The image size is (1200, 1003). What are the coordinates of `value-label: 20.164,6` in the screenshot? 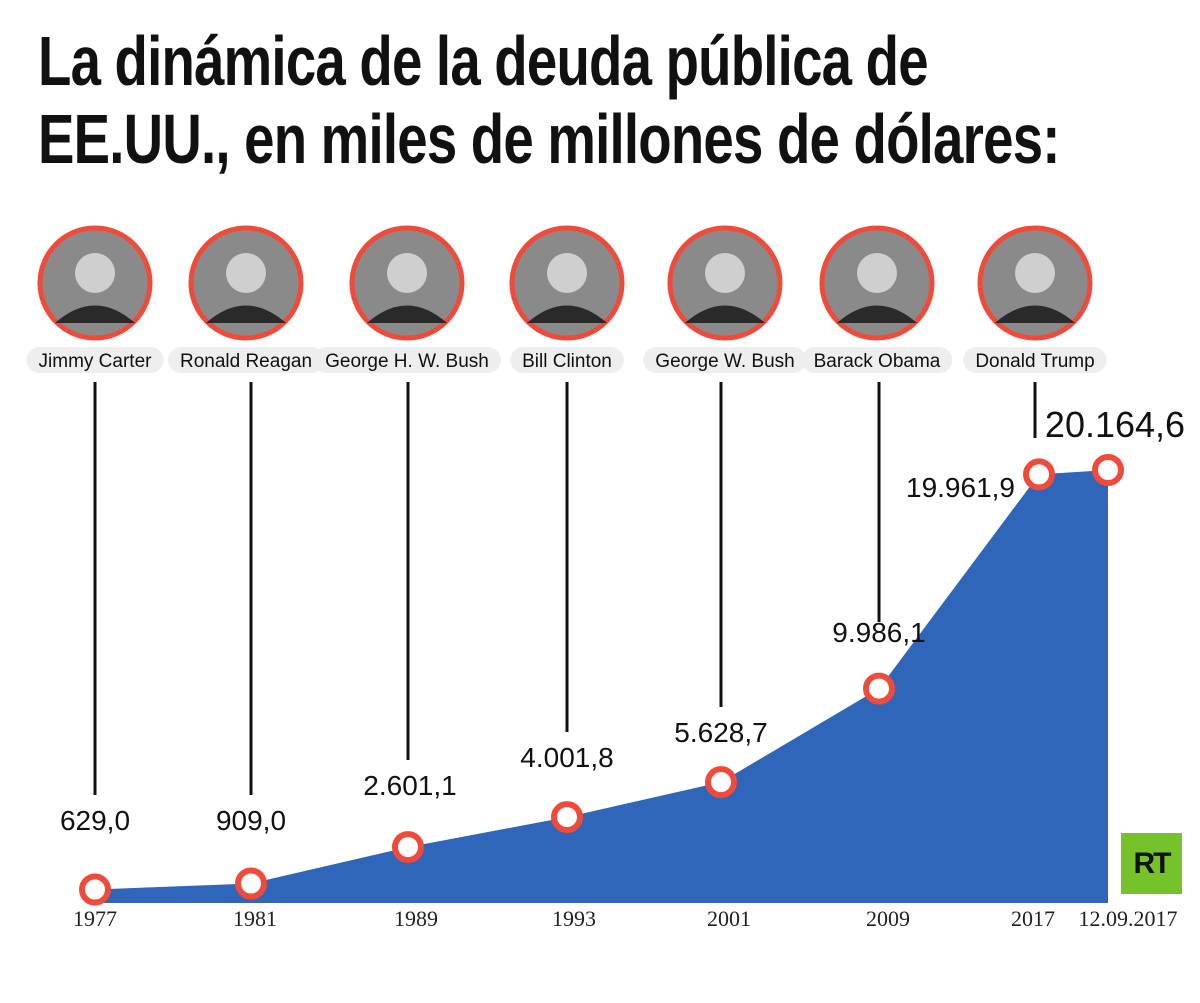 It's located at (1115, 424).